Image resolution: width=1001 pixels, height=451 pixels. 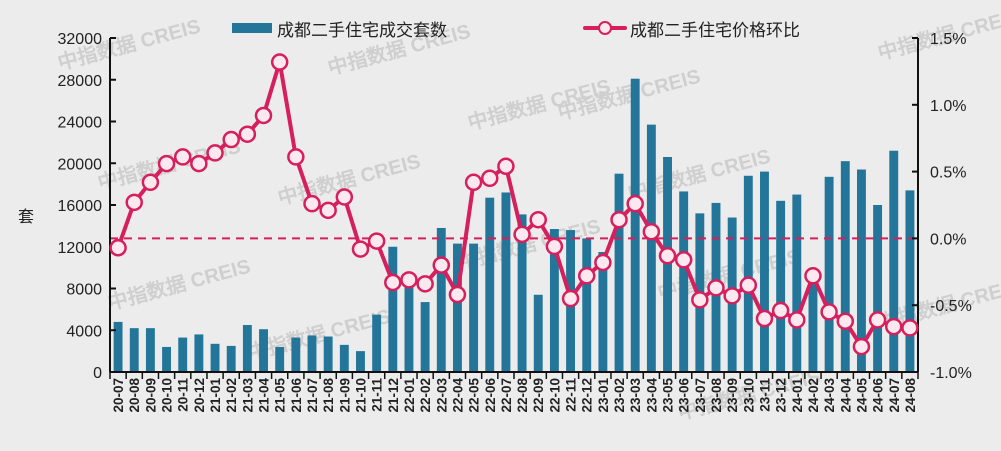 What do you see at coordinates (80, 39) in the screenshot?
I see `left-tick-label: 32000` at bounding box center [80, 39].